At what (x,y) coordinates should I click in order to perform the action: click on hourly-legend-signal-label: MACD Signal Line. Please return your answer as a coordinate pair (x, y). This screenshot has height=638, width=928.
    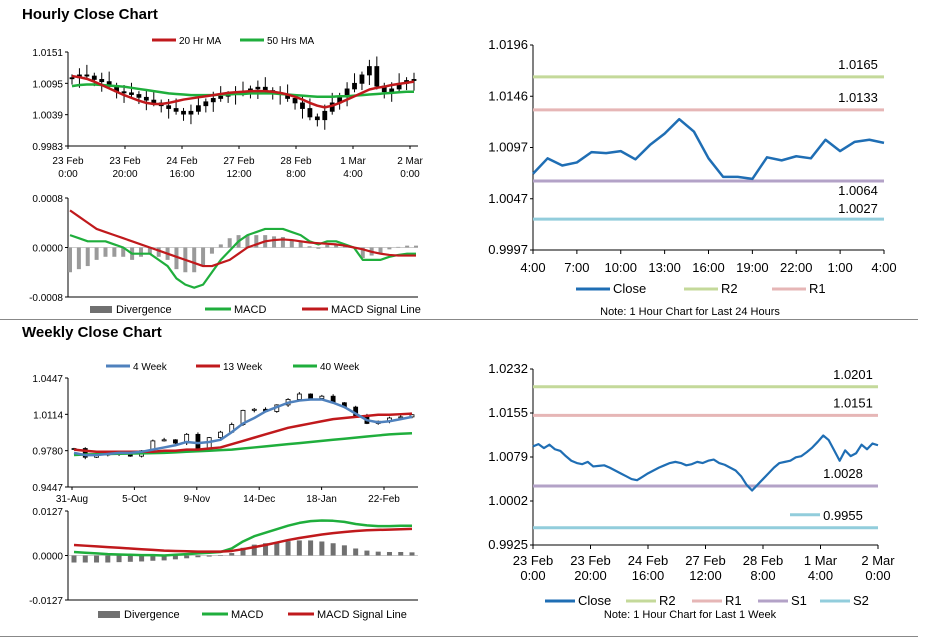
    Looking at the image, I should click on (376, 310).